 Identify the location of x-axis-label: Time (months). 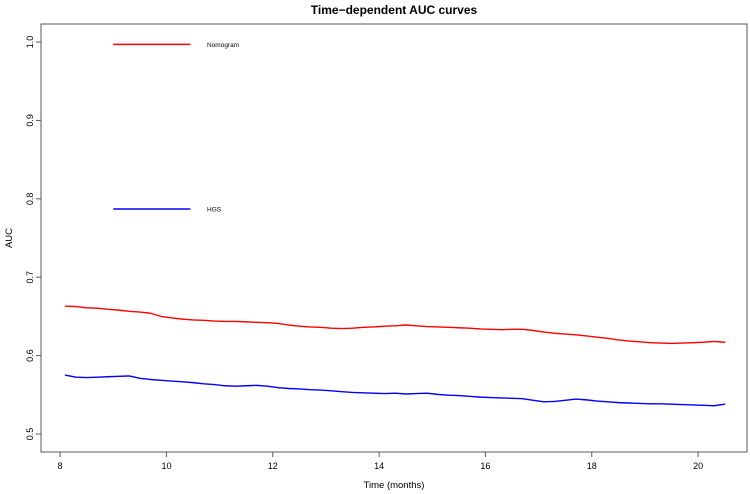
(394, 485).